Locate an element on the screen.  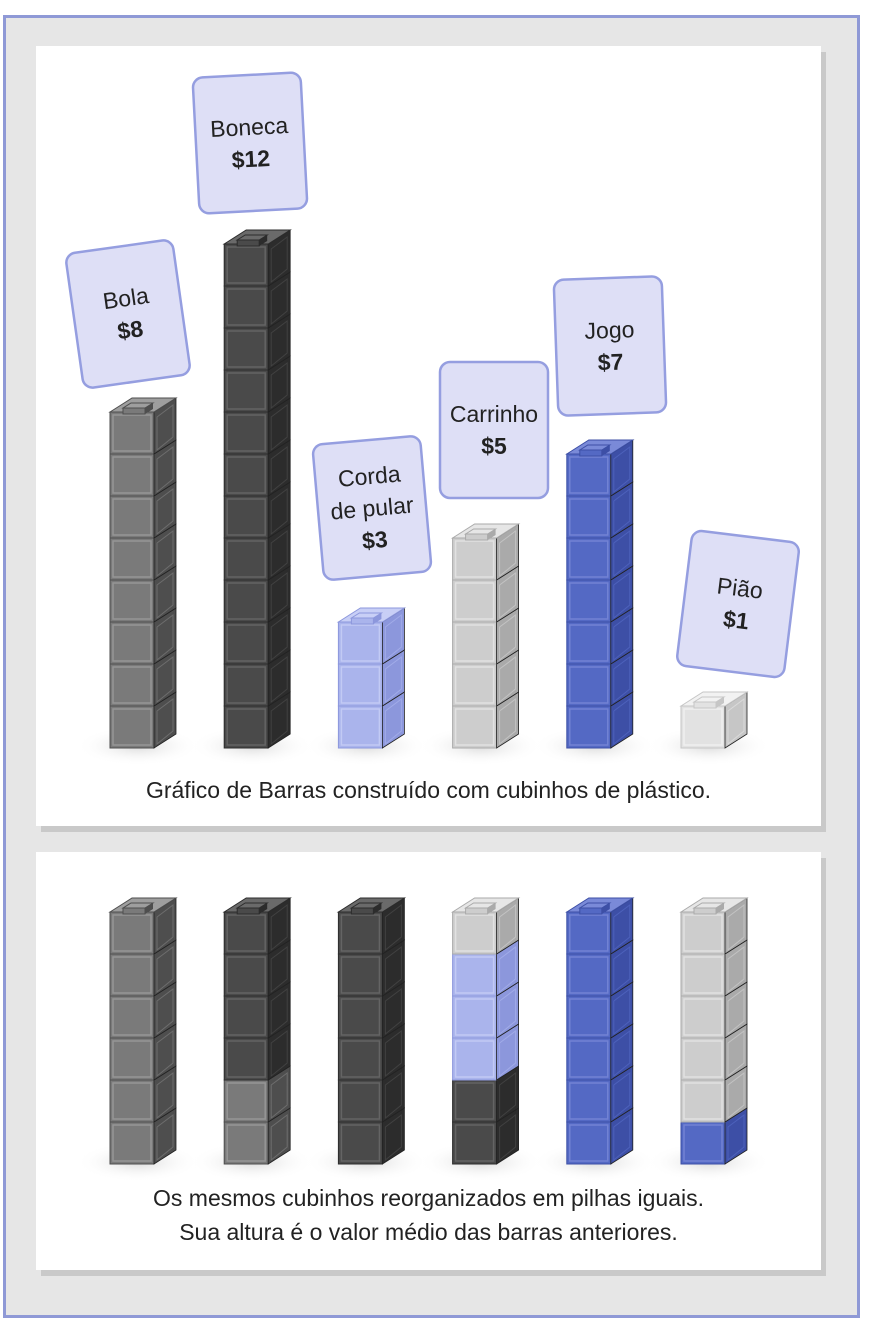
price-tag: Carrinho $5 is located at coordinates (494, 430).